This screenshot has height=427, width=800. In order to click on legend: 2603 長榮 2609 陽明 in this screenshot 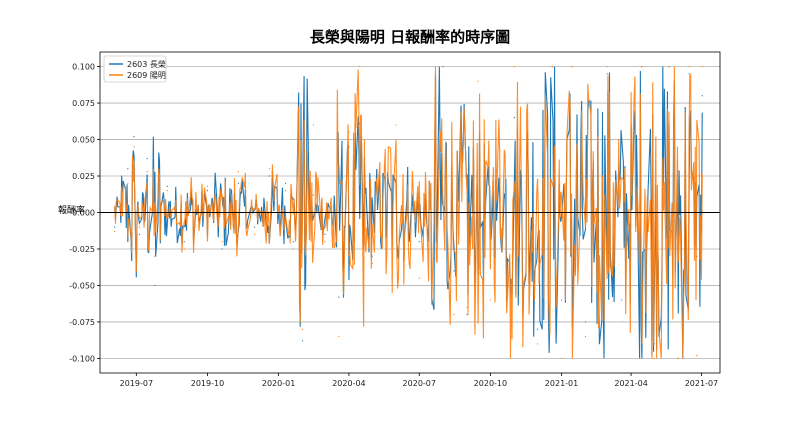, I will do `click(135, 69)`.